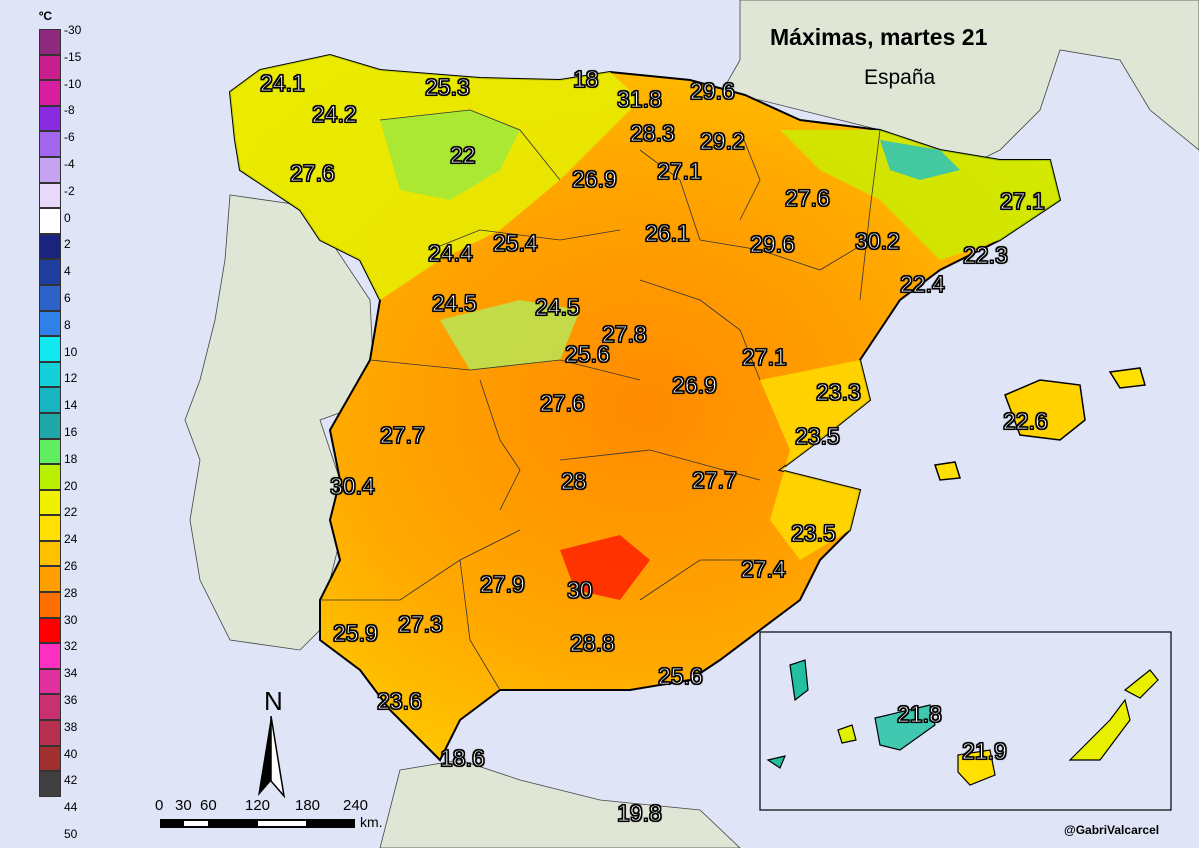 The width and height of the screenshot is (1199, 848). I want to click on leon-green-zone, so click(450, 155).